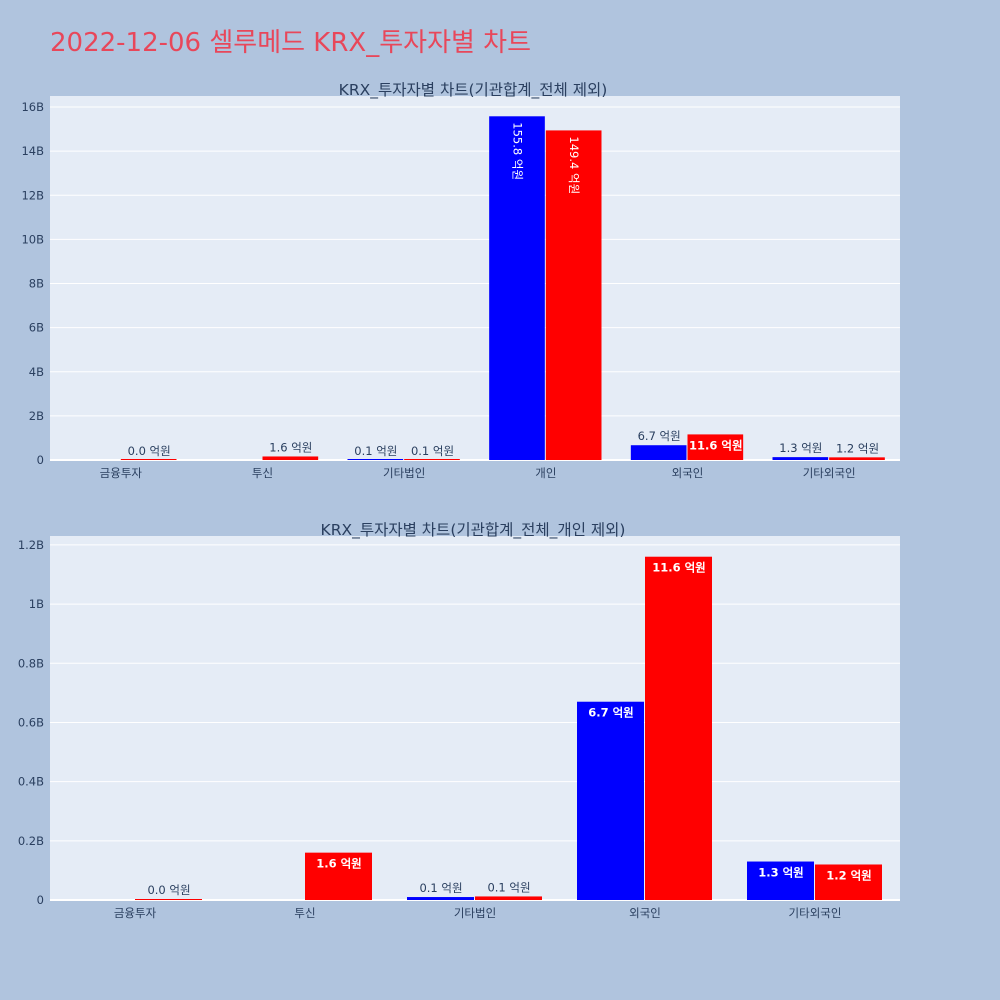  I want to click on top-data-label: 1.3 억원, so click(800, 448).